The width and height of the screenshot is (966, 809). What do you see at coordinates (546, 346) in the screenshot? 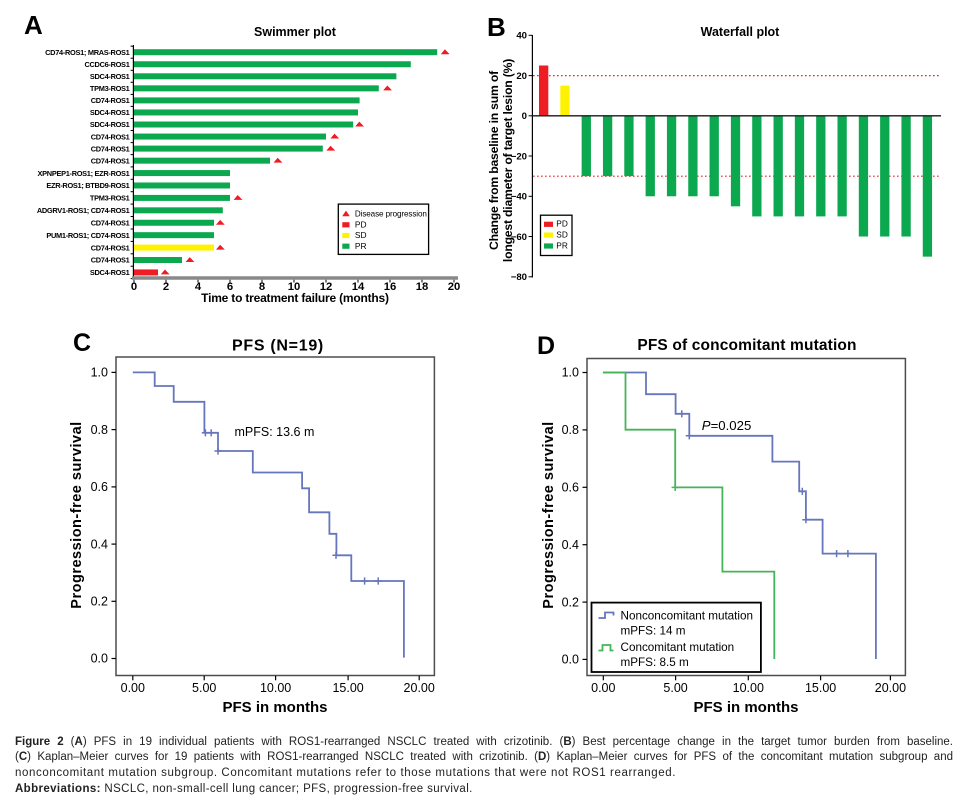
I see `svg-text: D` at bounding box center [546, 346].